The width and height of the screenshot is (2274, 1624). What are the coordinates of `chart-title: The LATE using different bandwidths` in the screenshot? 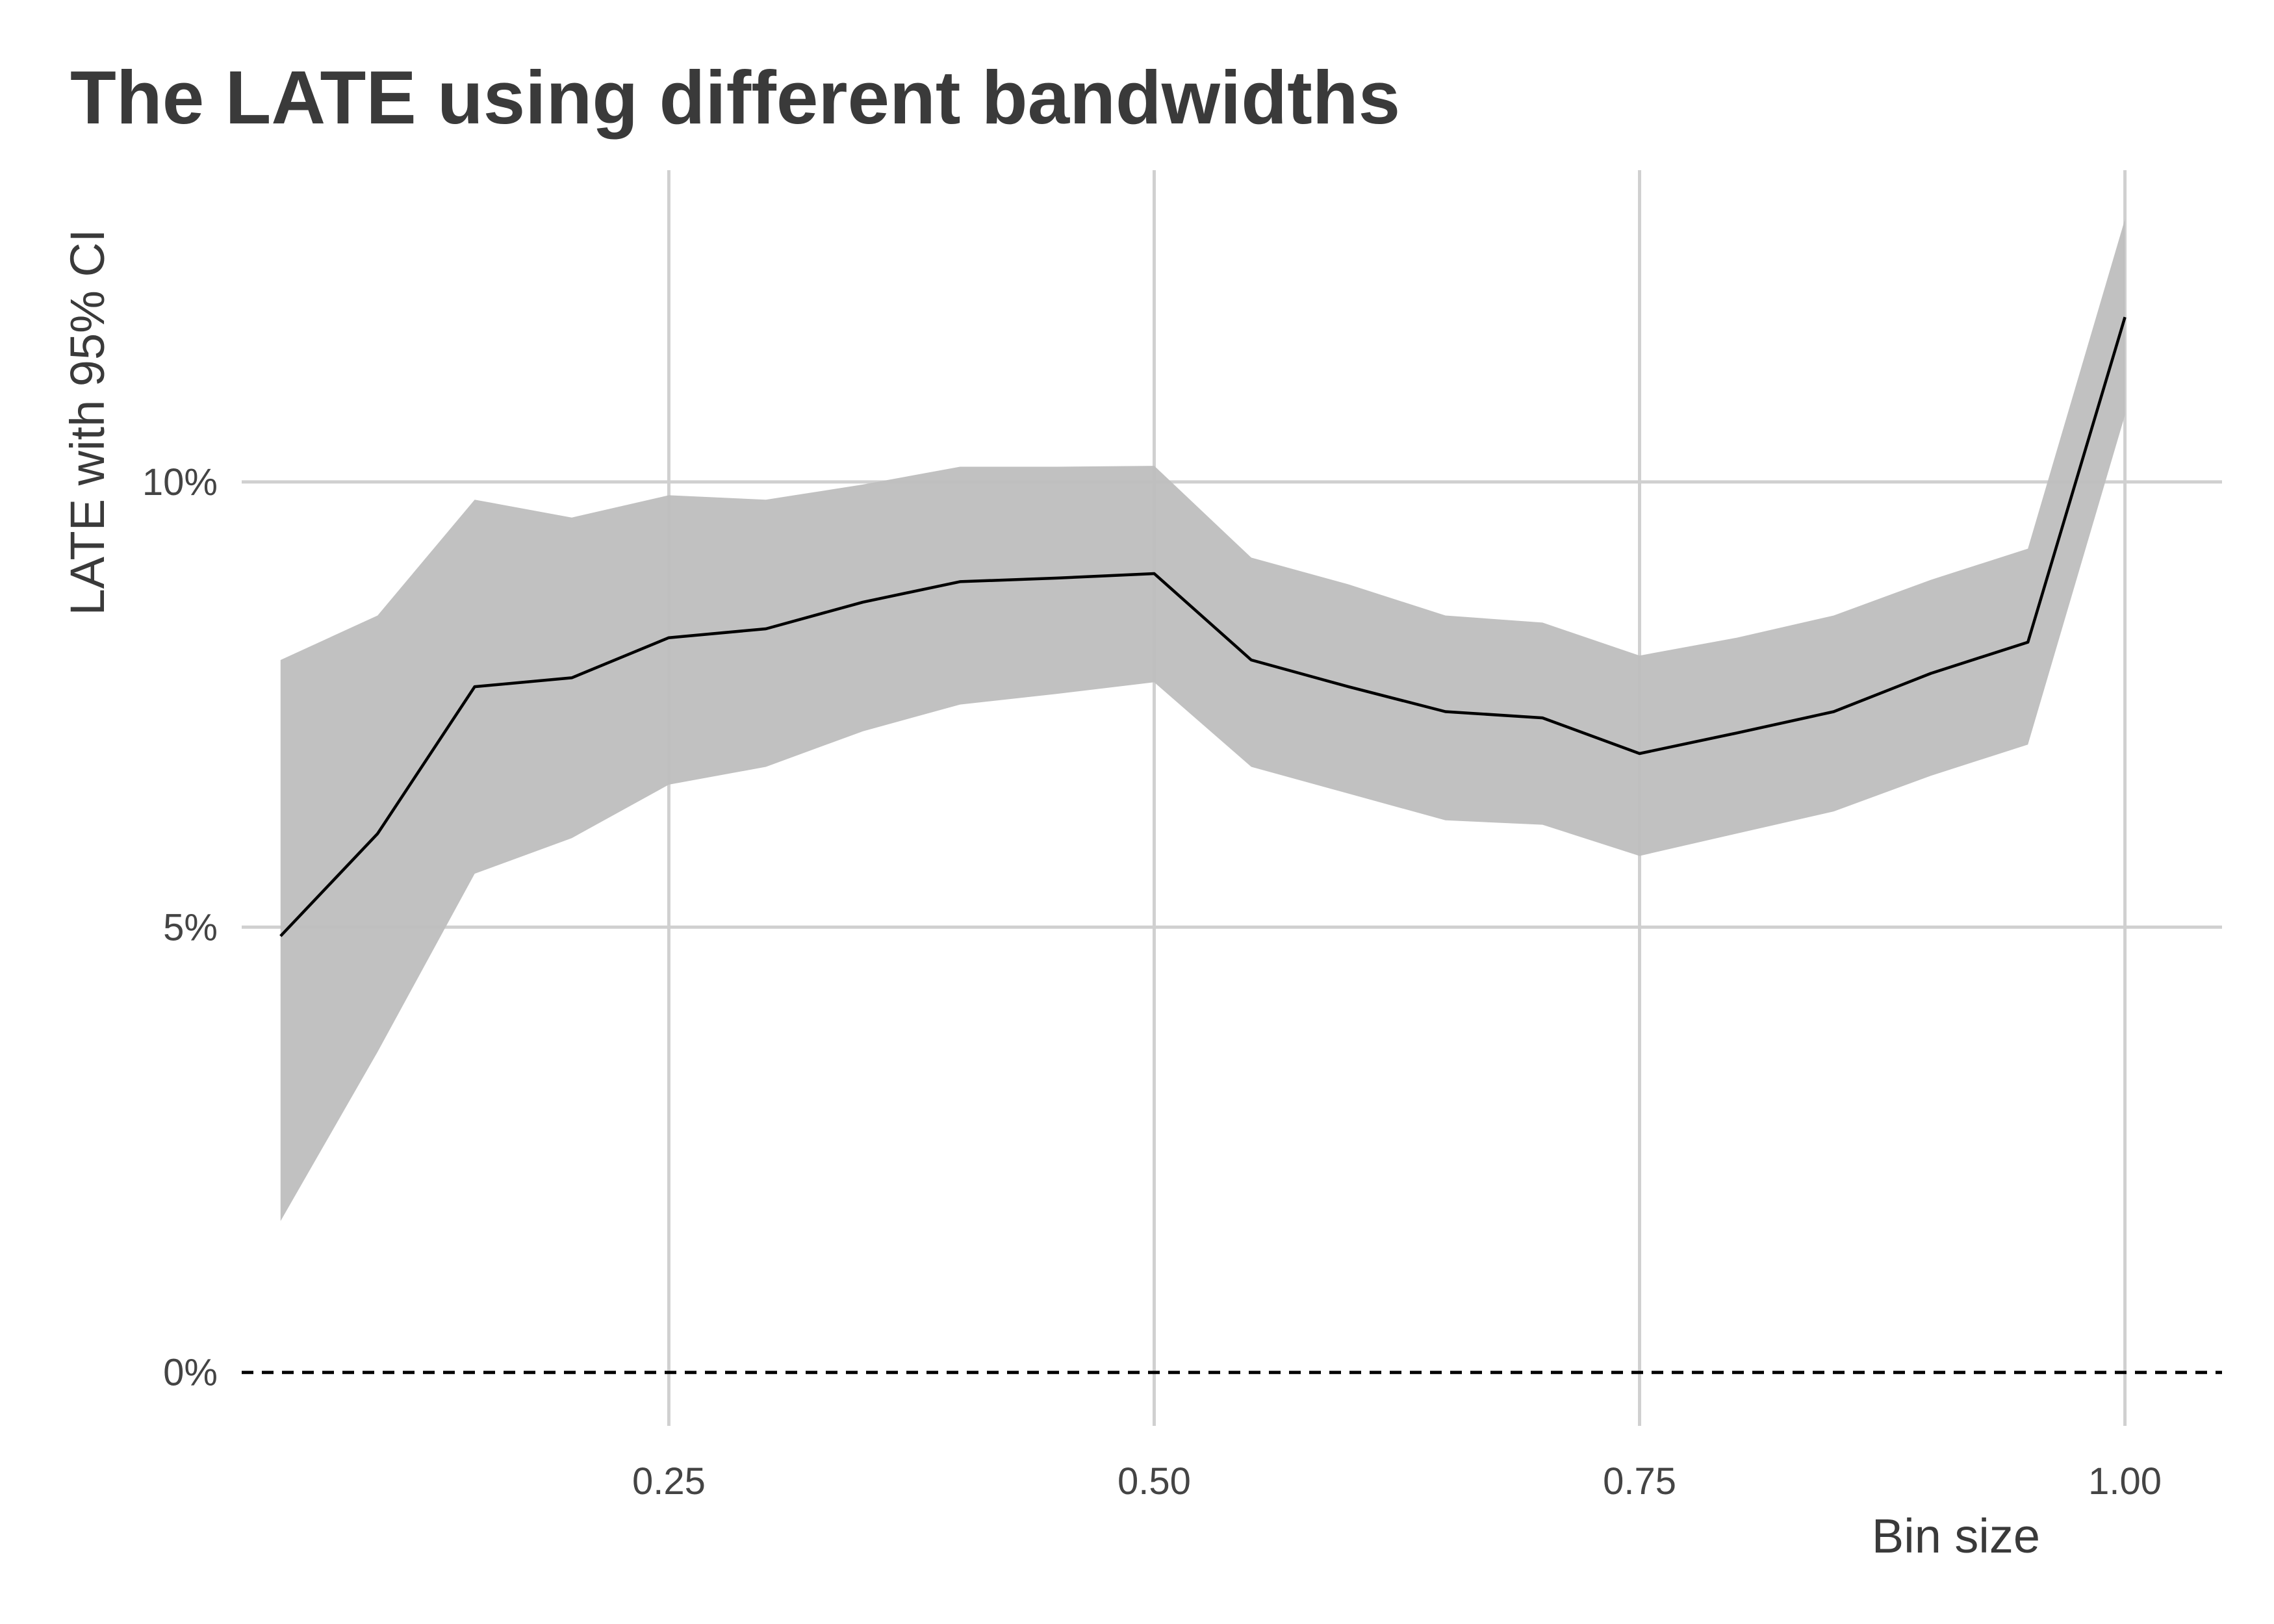 It's located at (735, 97).